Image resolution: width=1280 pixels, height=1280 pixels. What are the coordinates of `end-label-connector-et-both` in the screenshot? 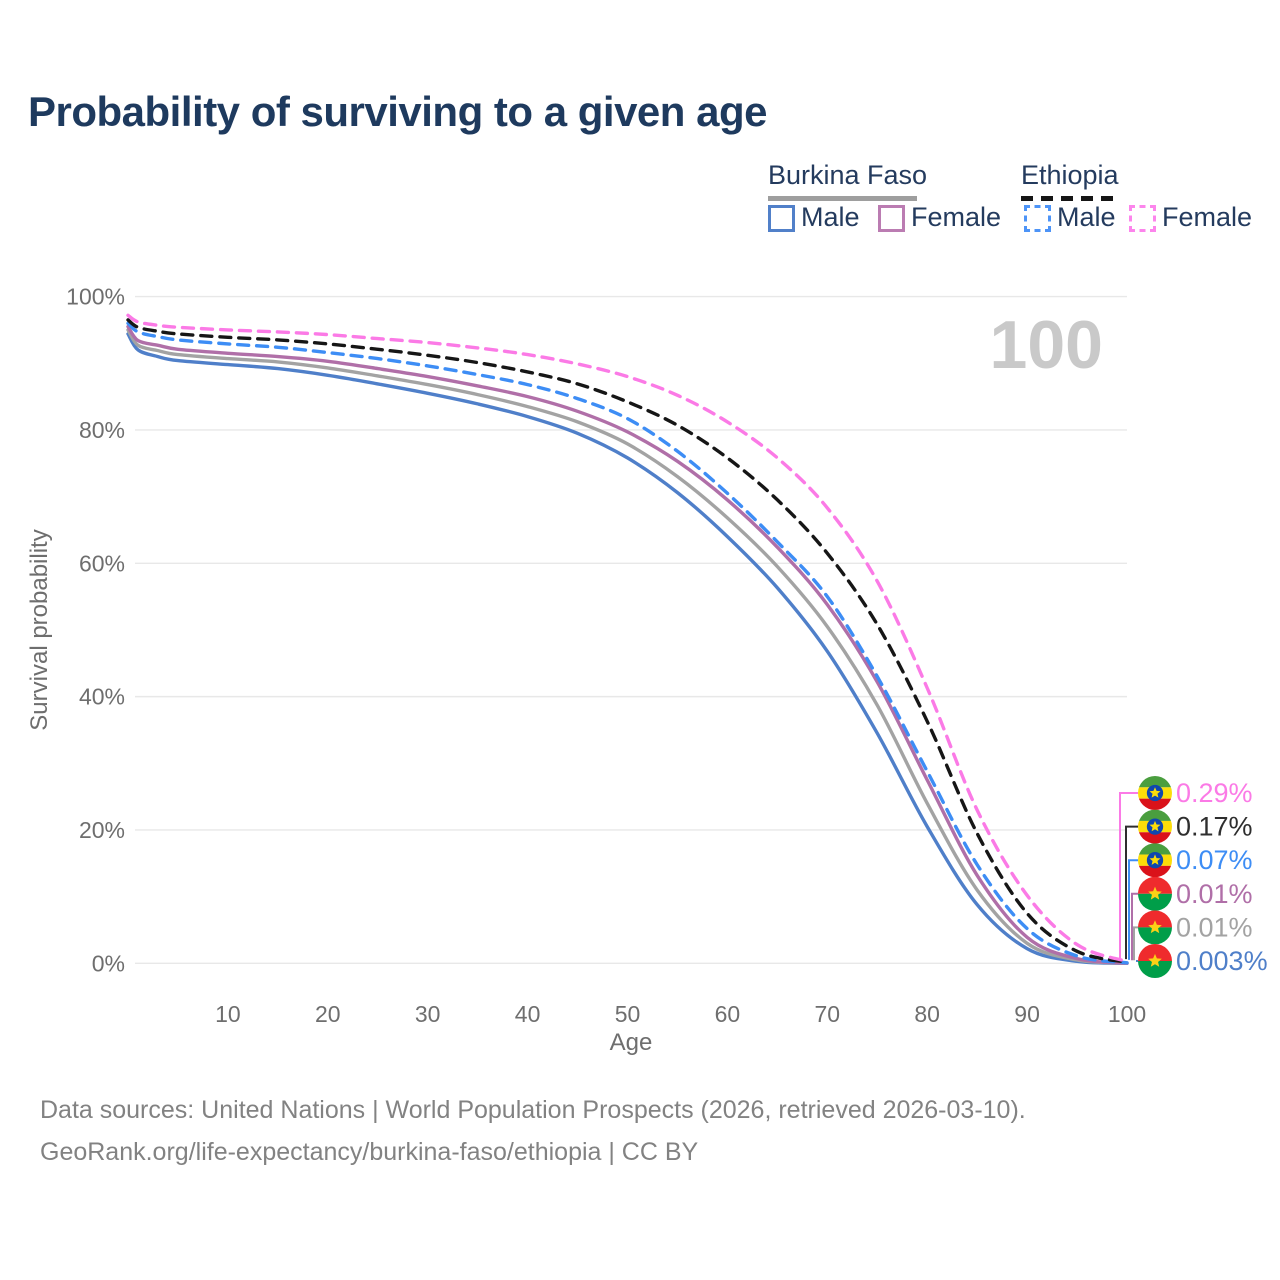 It's located at (1131, 892).